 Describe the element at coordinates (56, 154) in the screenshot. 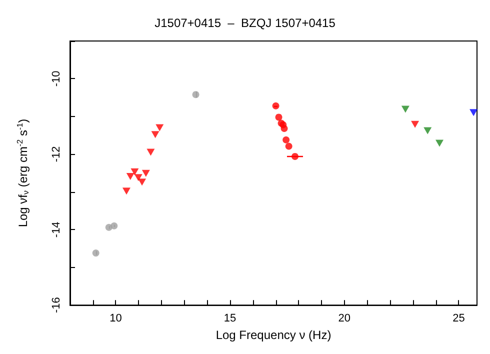

I see `y-tick-label: -12` at that location.